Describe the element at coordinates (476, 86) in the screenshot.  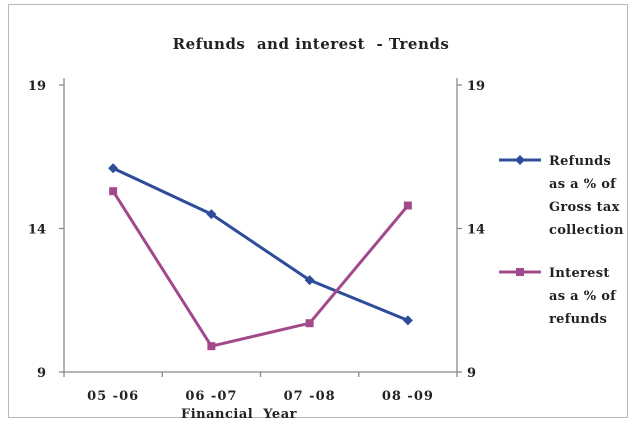
I see `y-tick-label-right: 19` at that location.